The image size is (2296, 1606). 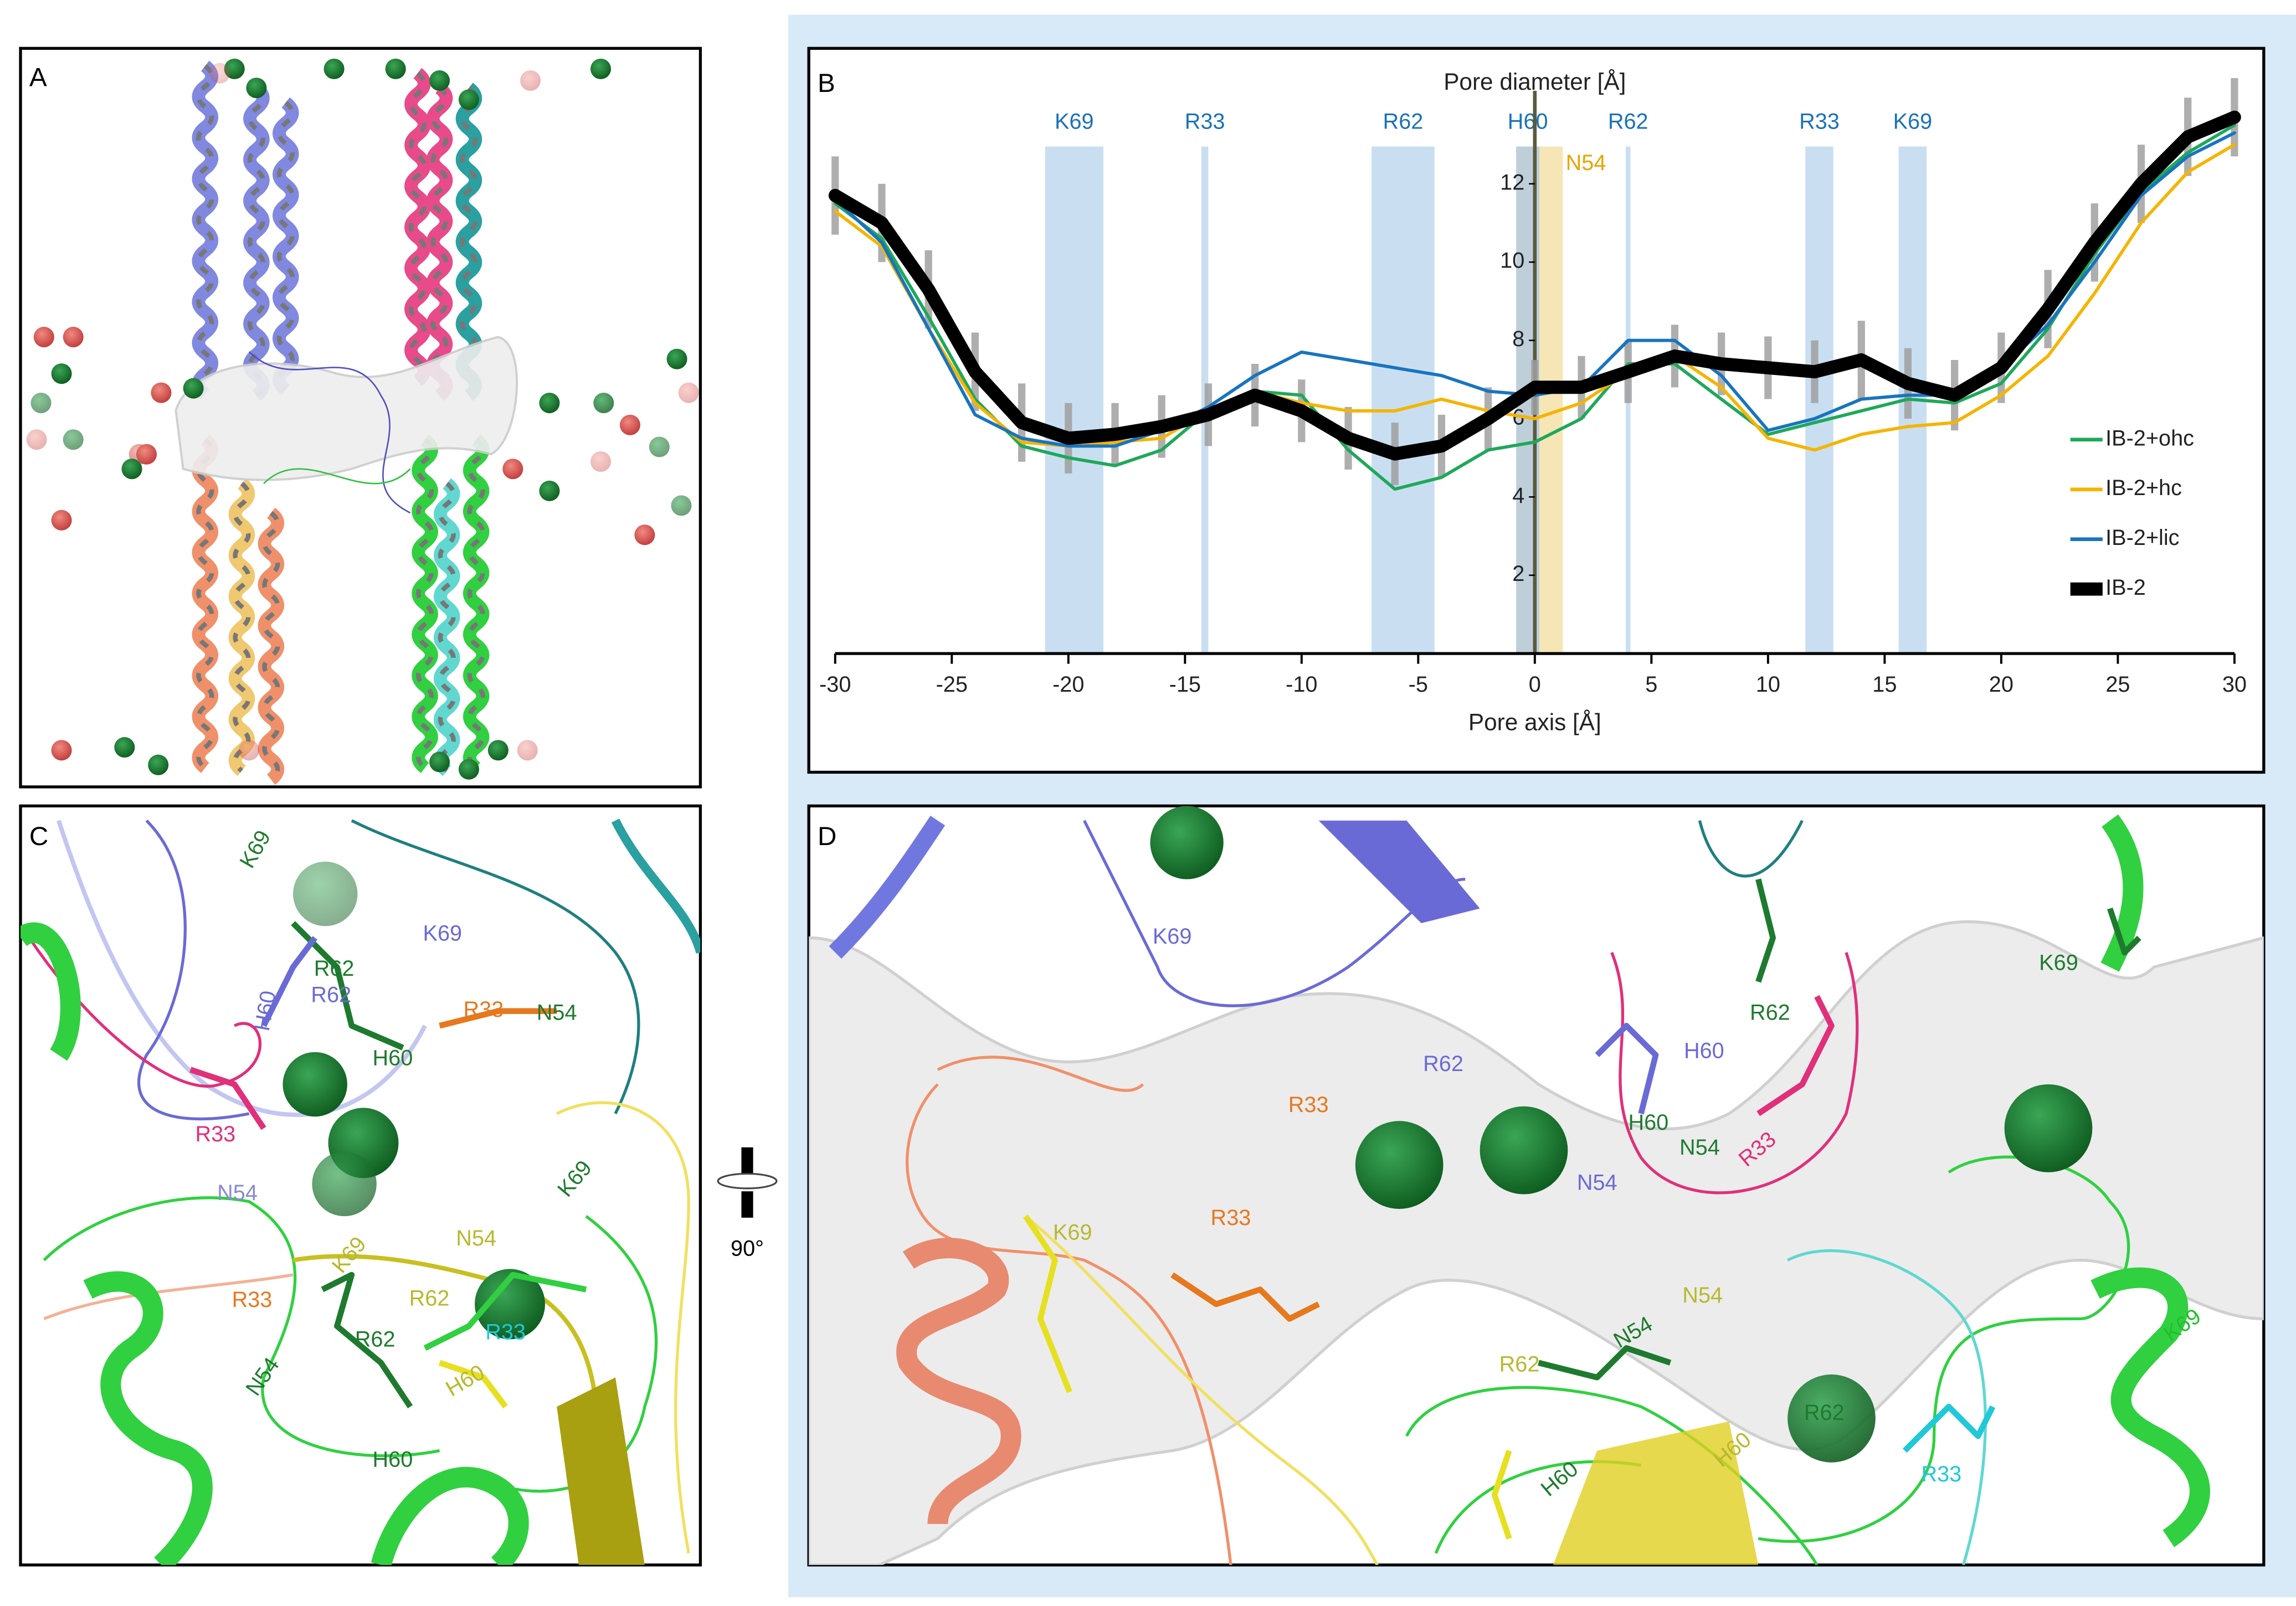 I want to click on y-tick-label: 10, so click(x=1512, y=261).